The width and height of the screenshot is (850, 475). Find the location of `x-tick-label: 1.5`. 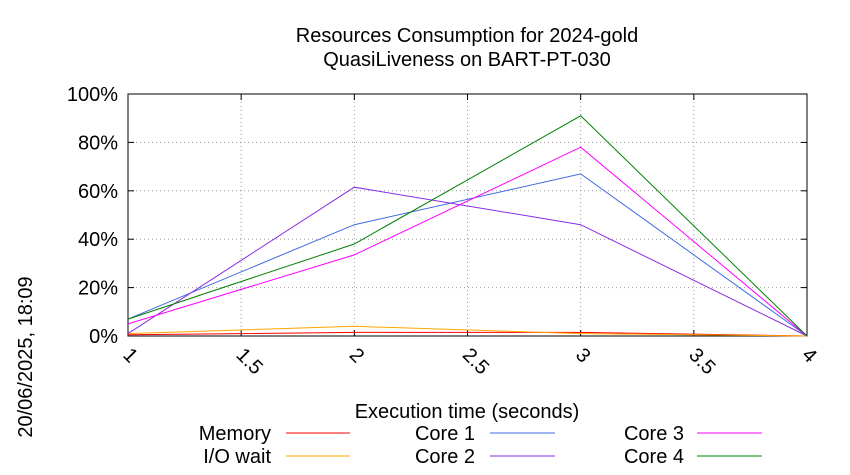

x-tick-label: 1.5 is located at coordinates (249, 361).